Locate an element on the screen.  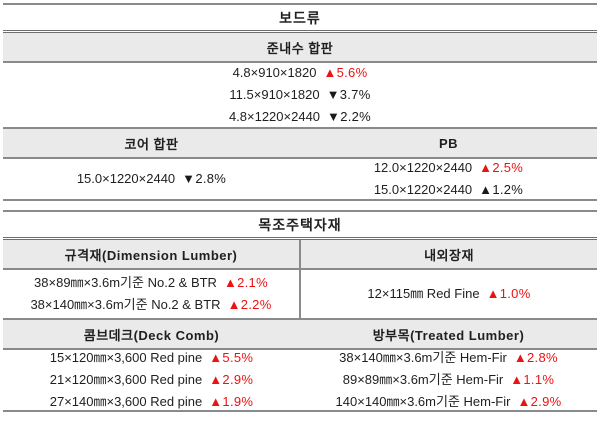
delta-value: ▲5.5% is located at coordinates (231, 357).